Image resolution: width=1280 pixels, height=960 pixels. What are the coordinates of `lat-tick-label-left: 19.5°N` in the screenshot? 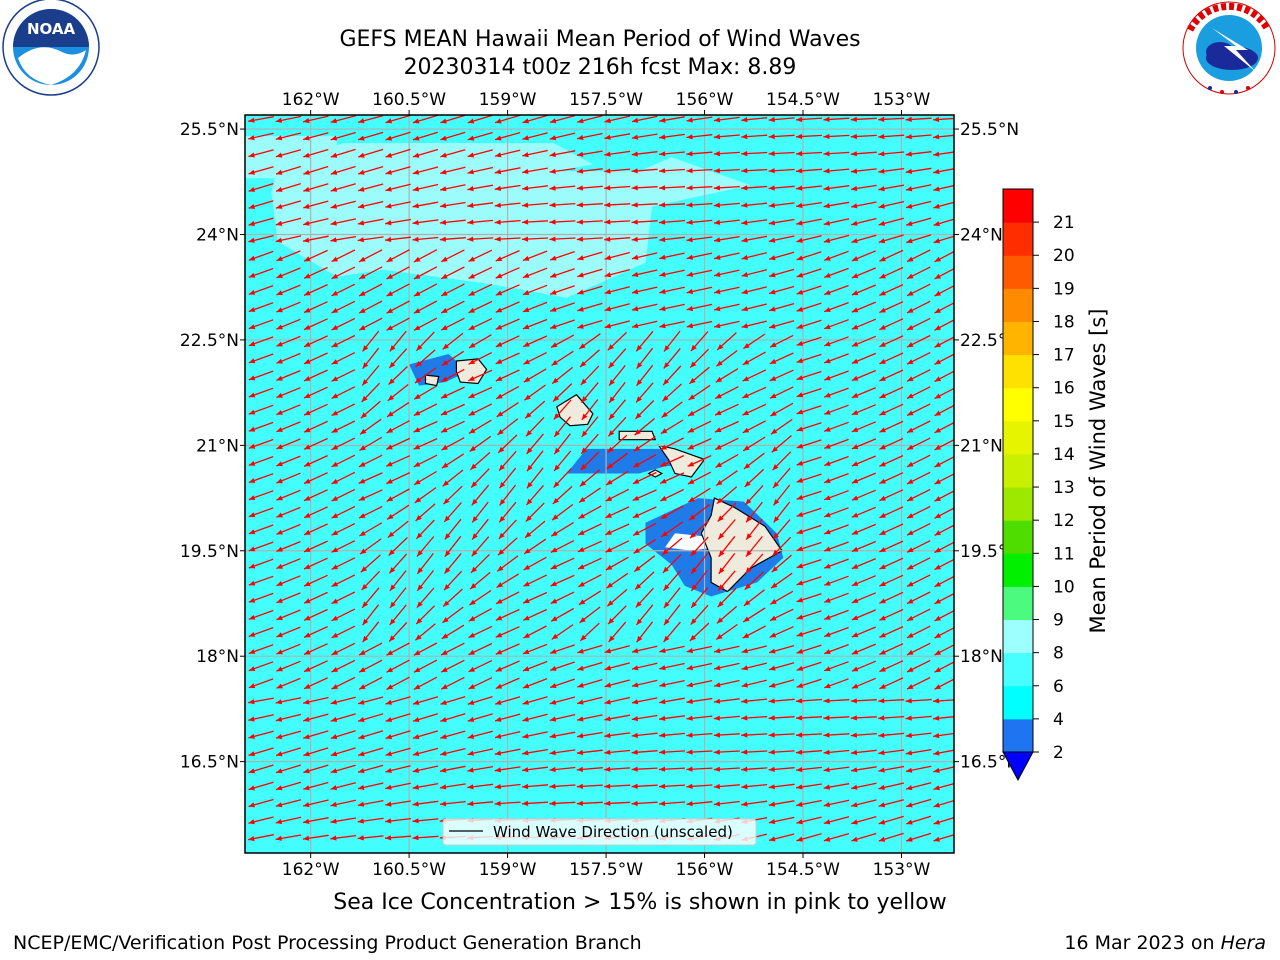 It's located at (209, 552).